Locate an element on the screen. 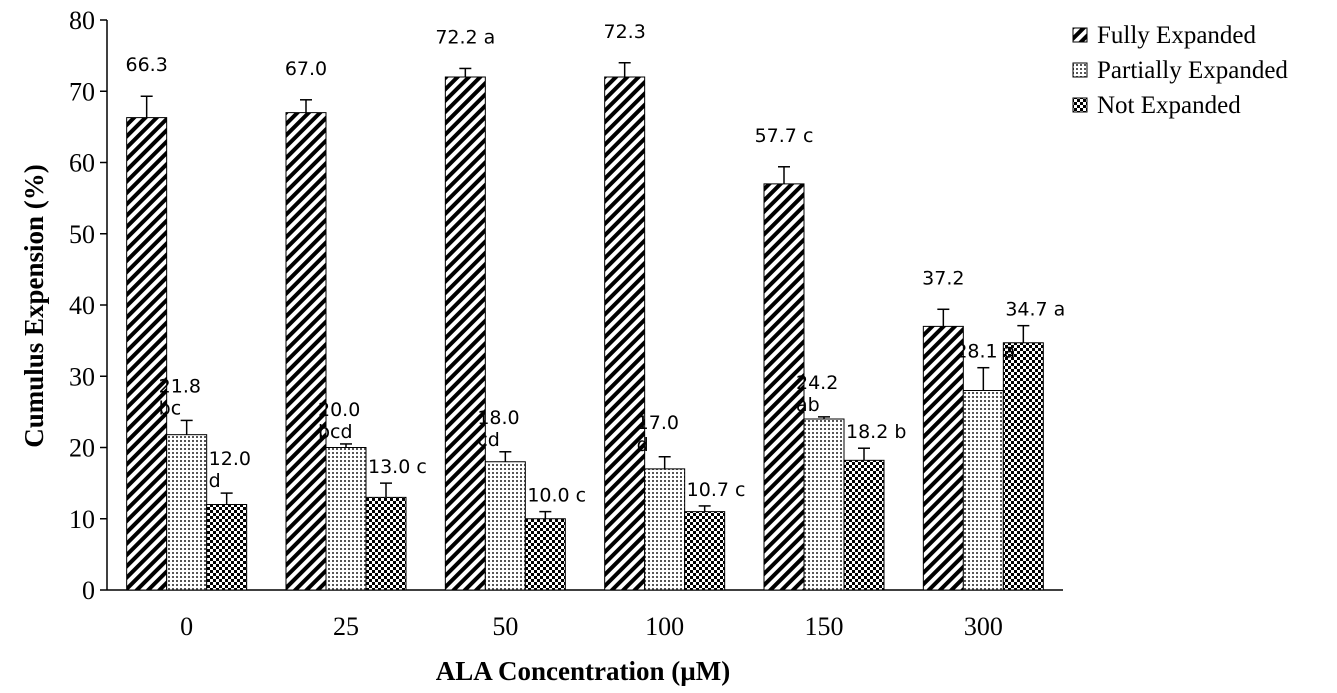 Image resolution: width=1337 pixels, height=693 pixels. y-tick-label: 50 is located at coordinates (82, 234).